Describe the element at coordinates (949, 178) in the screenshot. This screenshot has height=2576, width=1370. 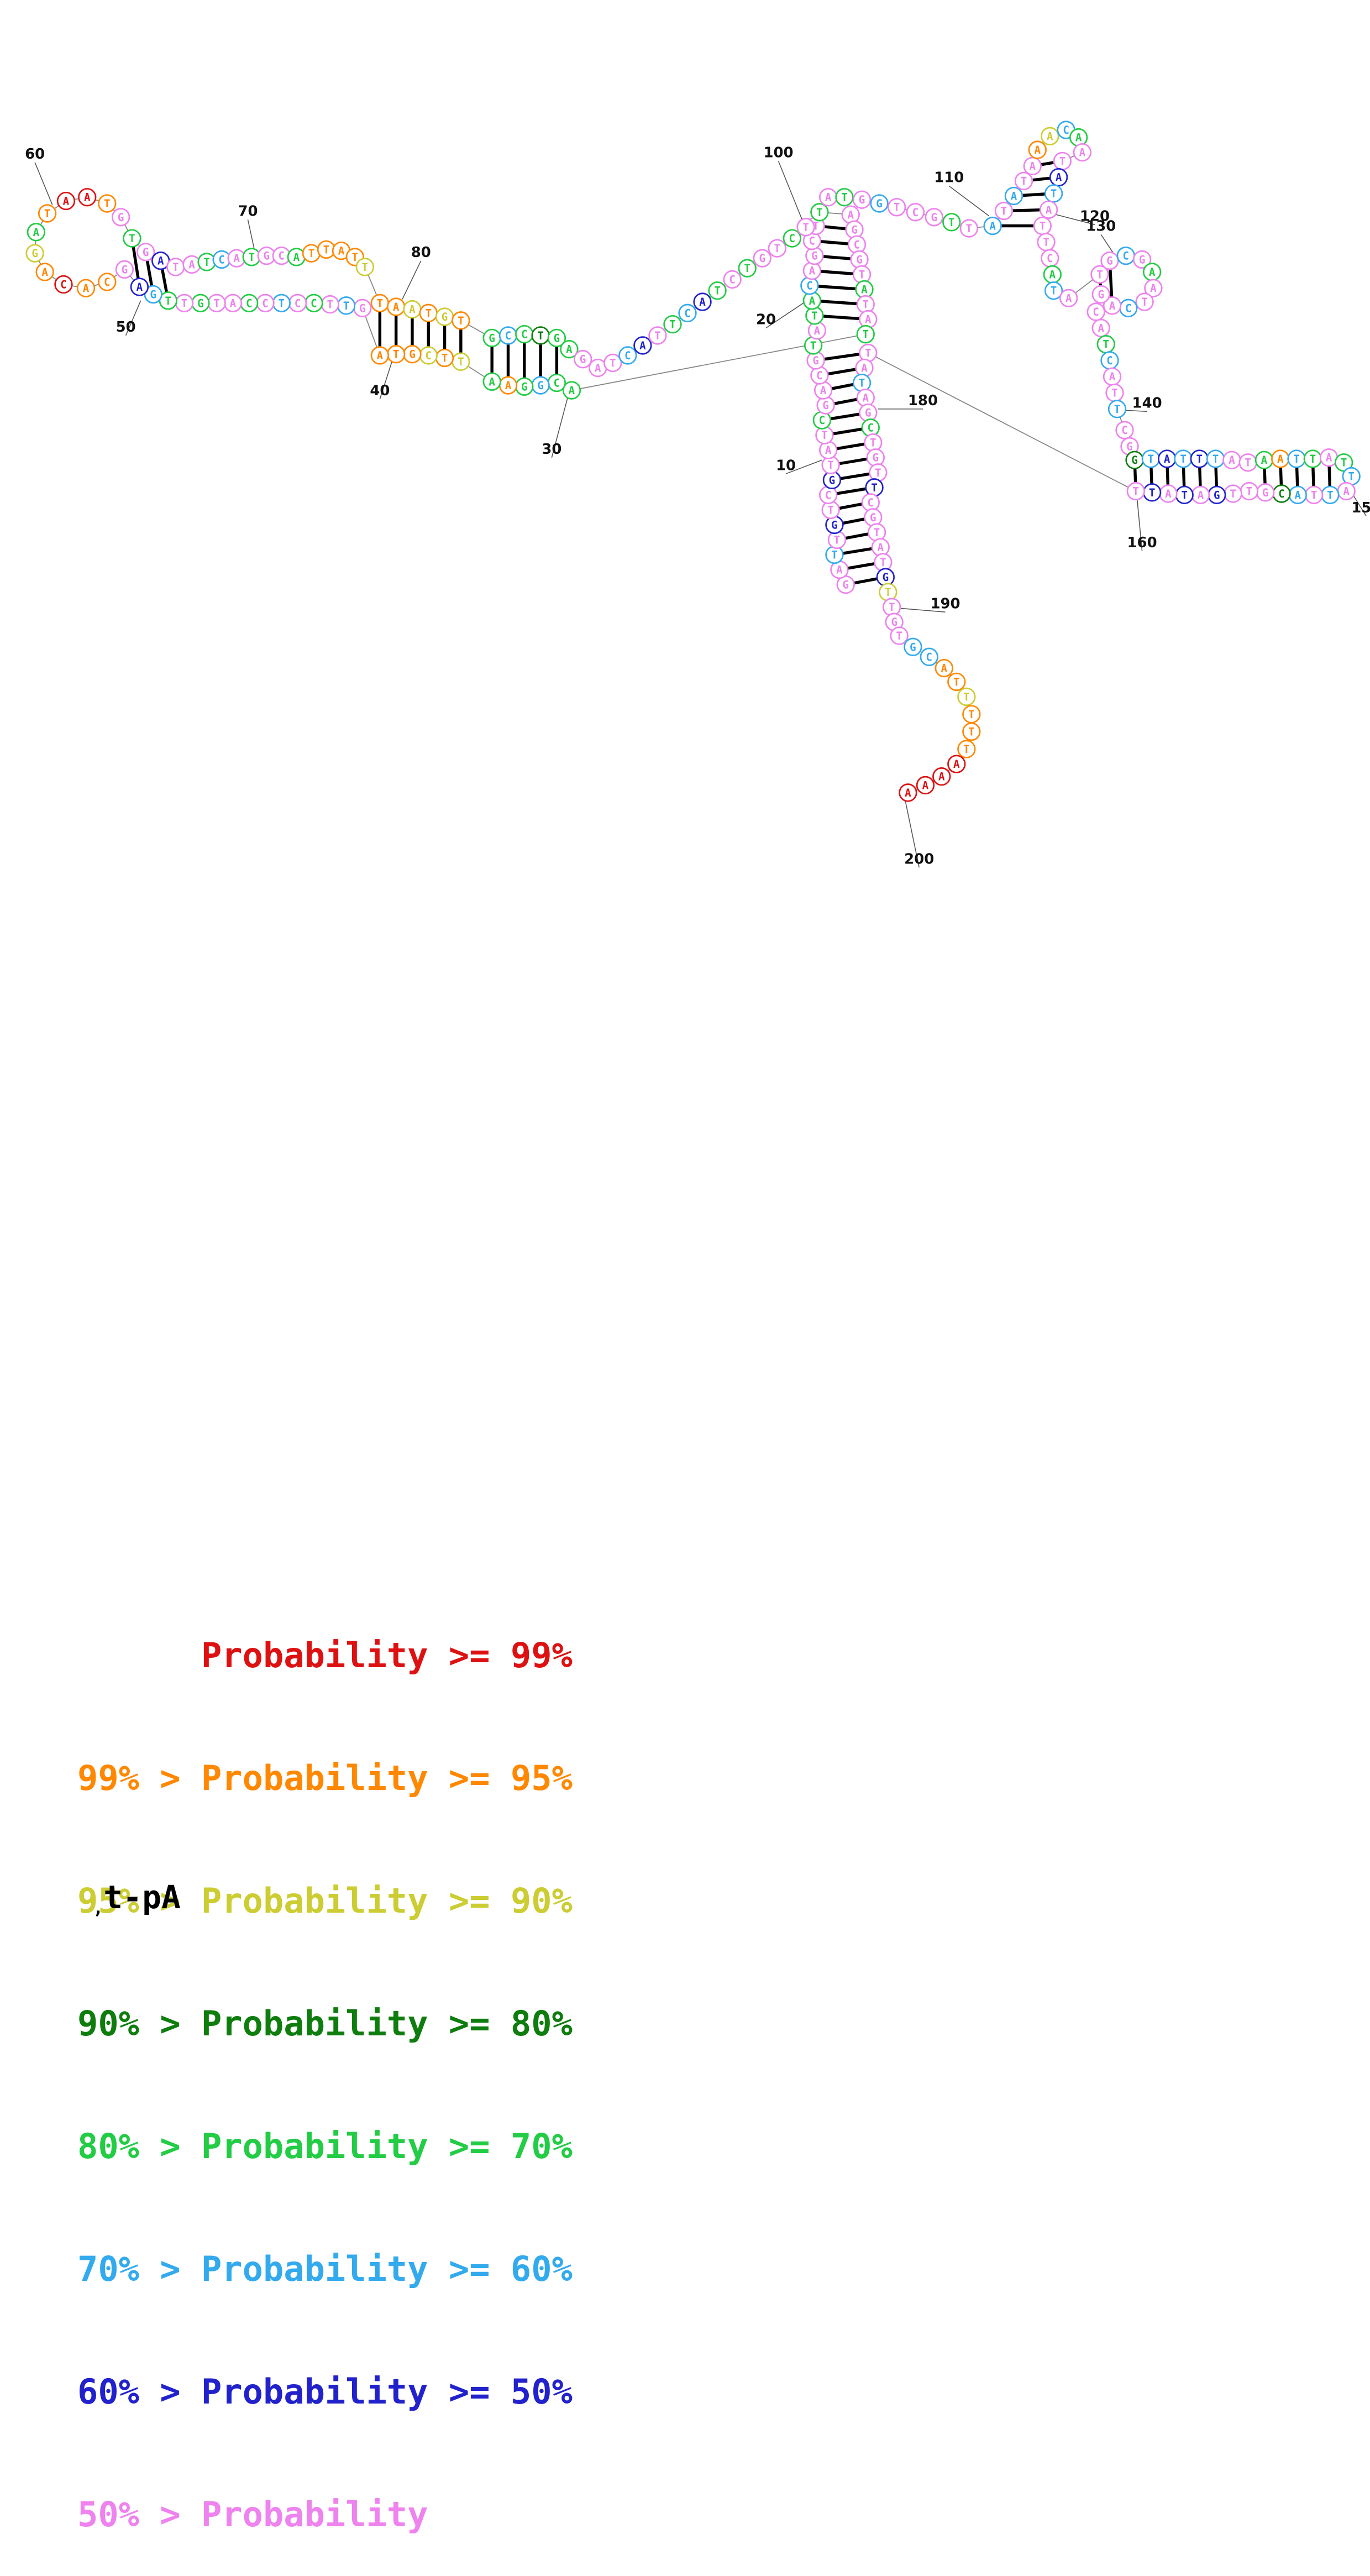
I see `position-label: 110` at that location.